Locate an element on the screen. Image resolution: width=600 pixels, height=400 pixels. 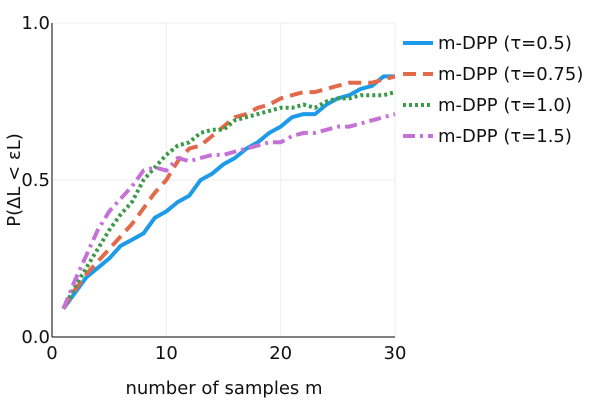
x-tick-label: 0 is located at coordinates (51, 353).